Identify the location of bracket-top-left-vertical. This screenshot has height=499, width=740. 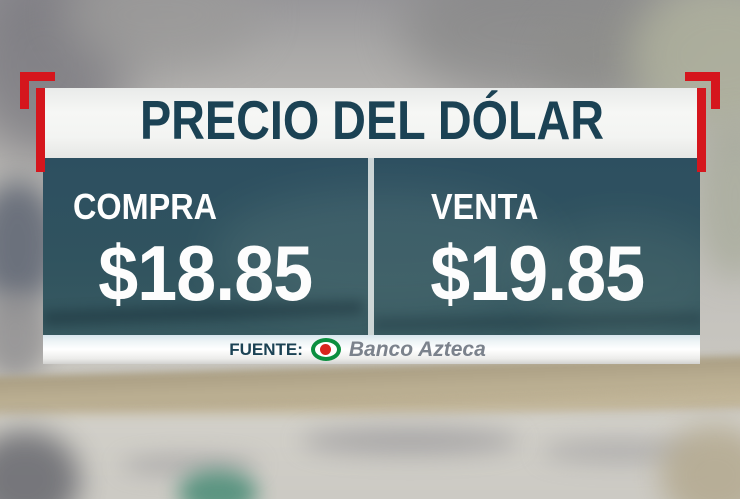
(24, 90).